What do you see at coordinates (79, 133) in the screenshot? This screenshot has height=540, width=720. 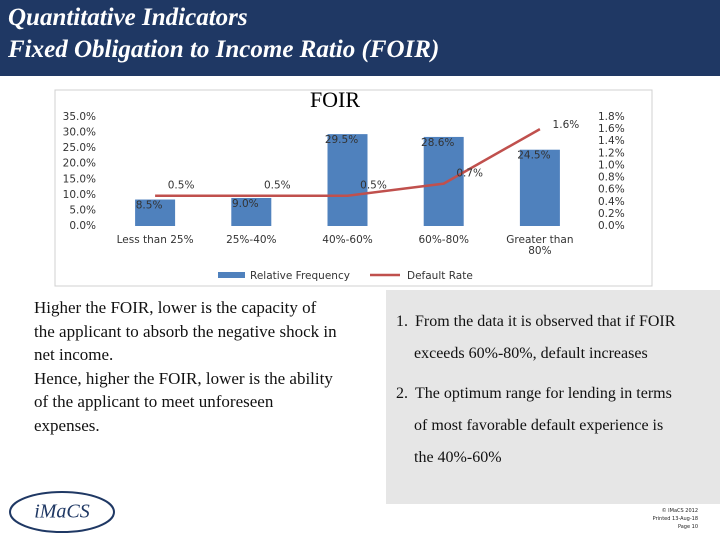 I see `y-tick-label: 30.0%` at bounding box center [79, 133].